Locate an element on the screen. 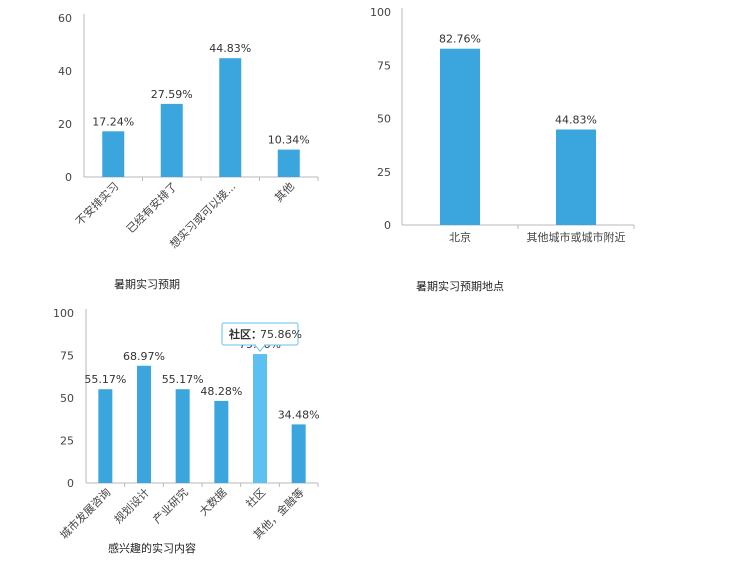 This screenshot has height=573, width=735. chart-title: 感兴趣的实习内容 is located at coordinates (152, 548).